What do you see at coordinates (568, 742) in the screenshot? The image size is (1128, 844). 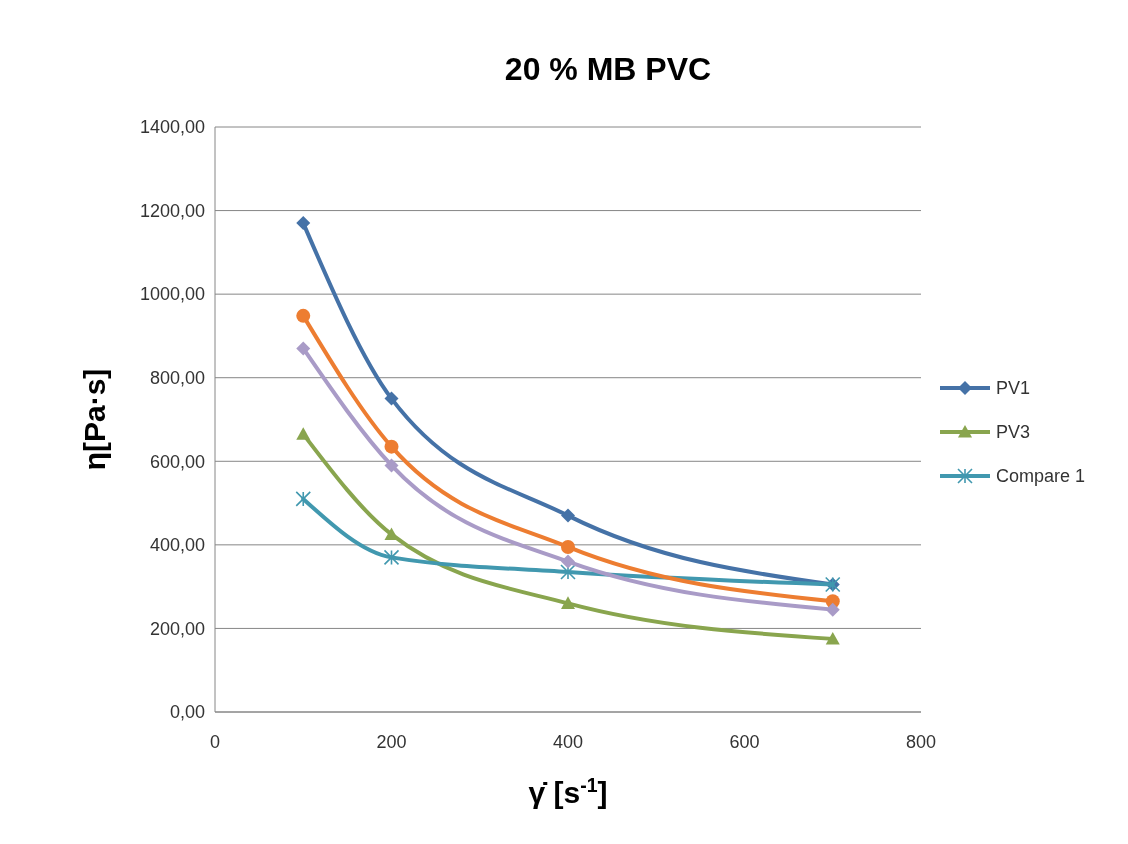 I see `x-tick-label: 400` at bounding box center [568, 742].